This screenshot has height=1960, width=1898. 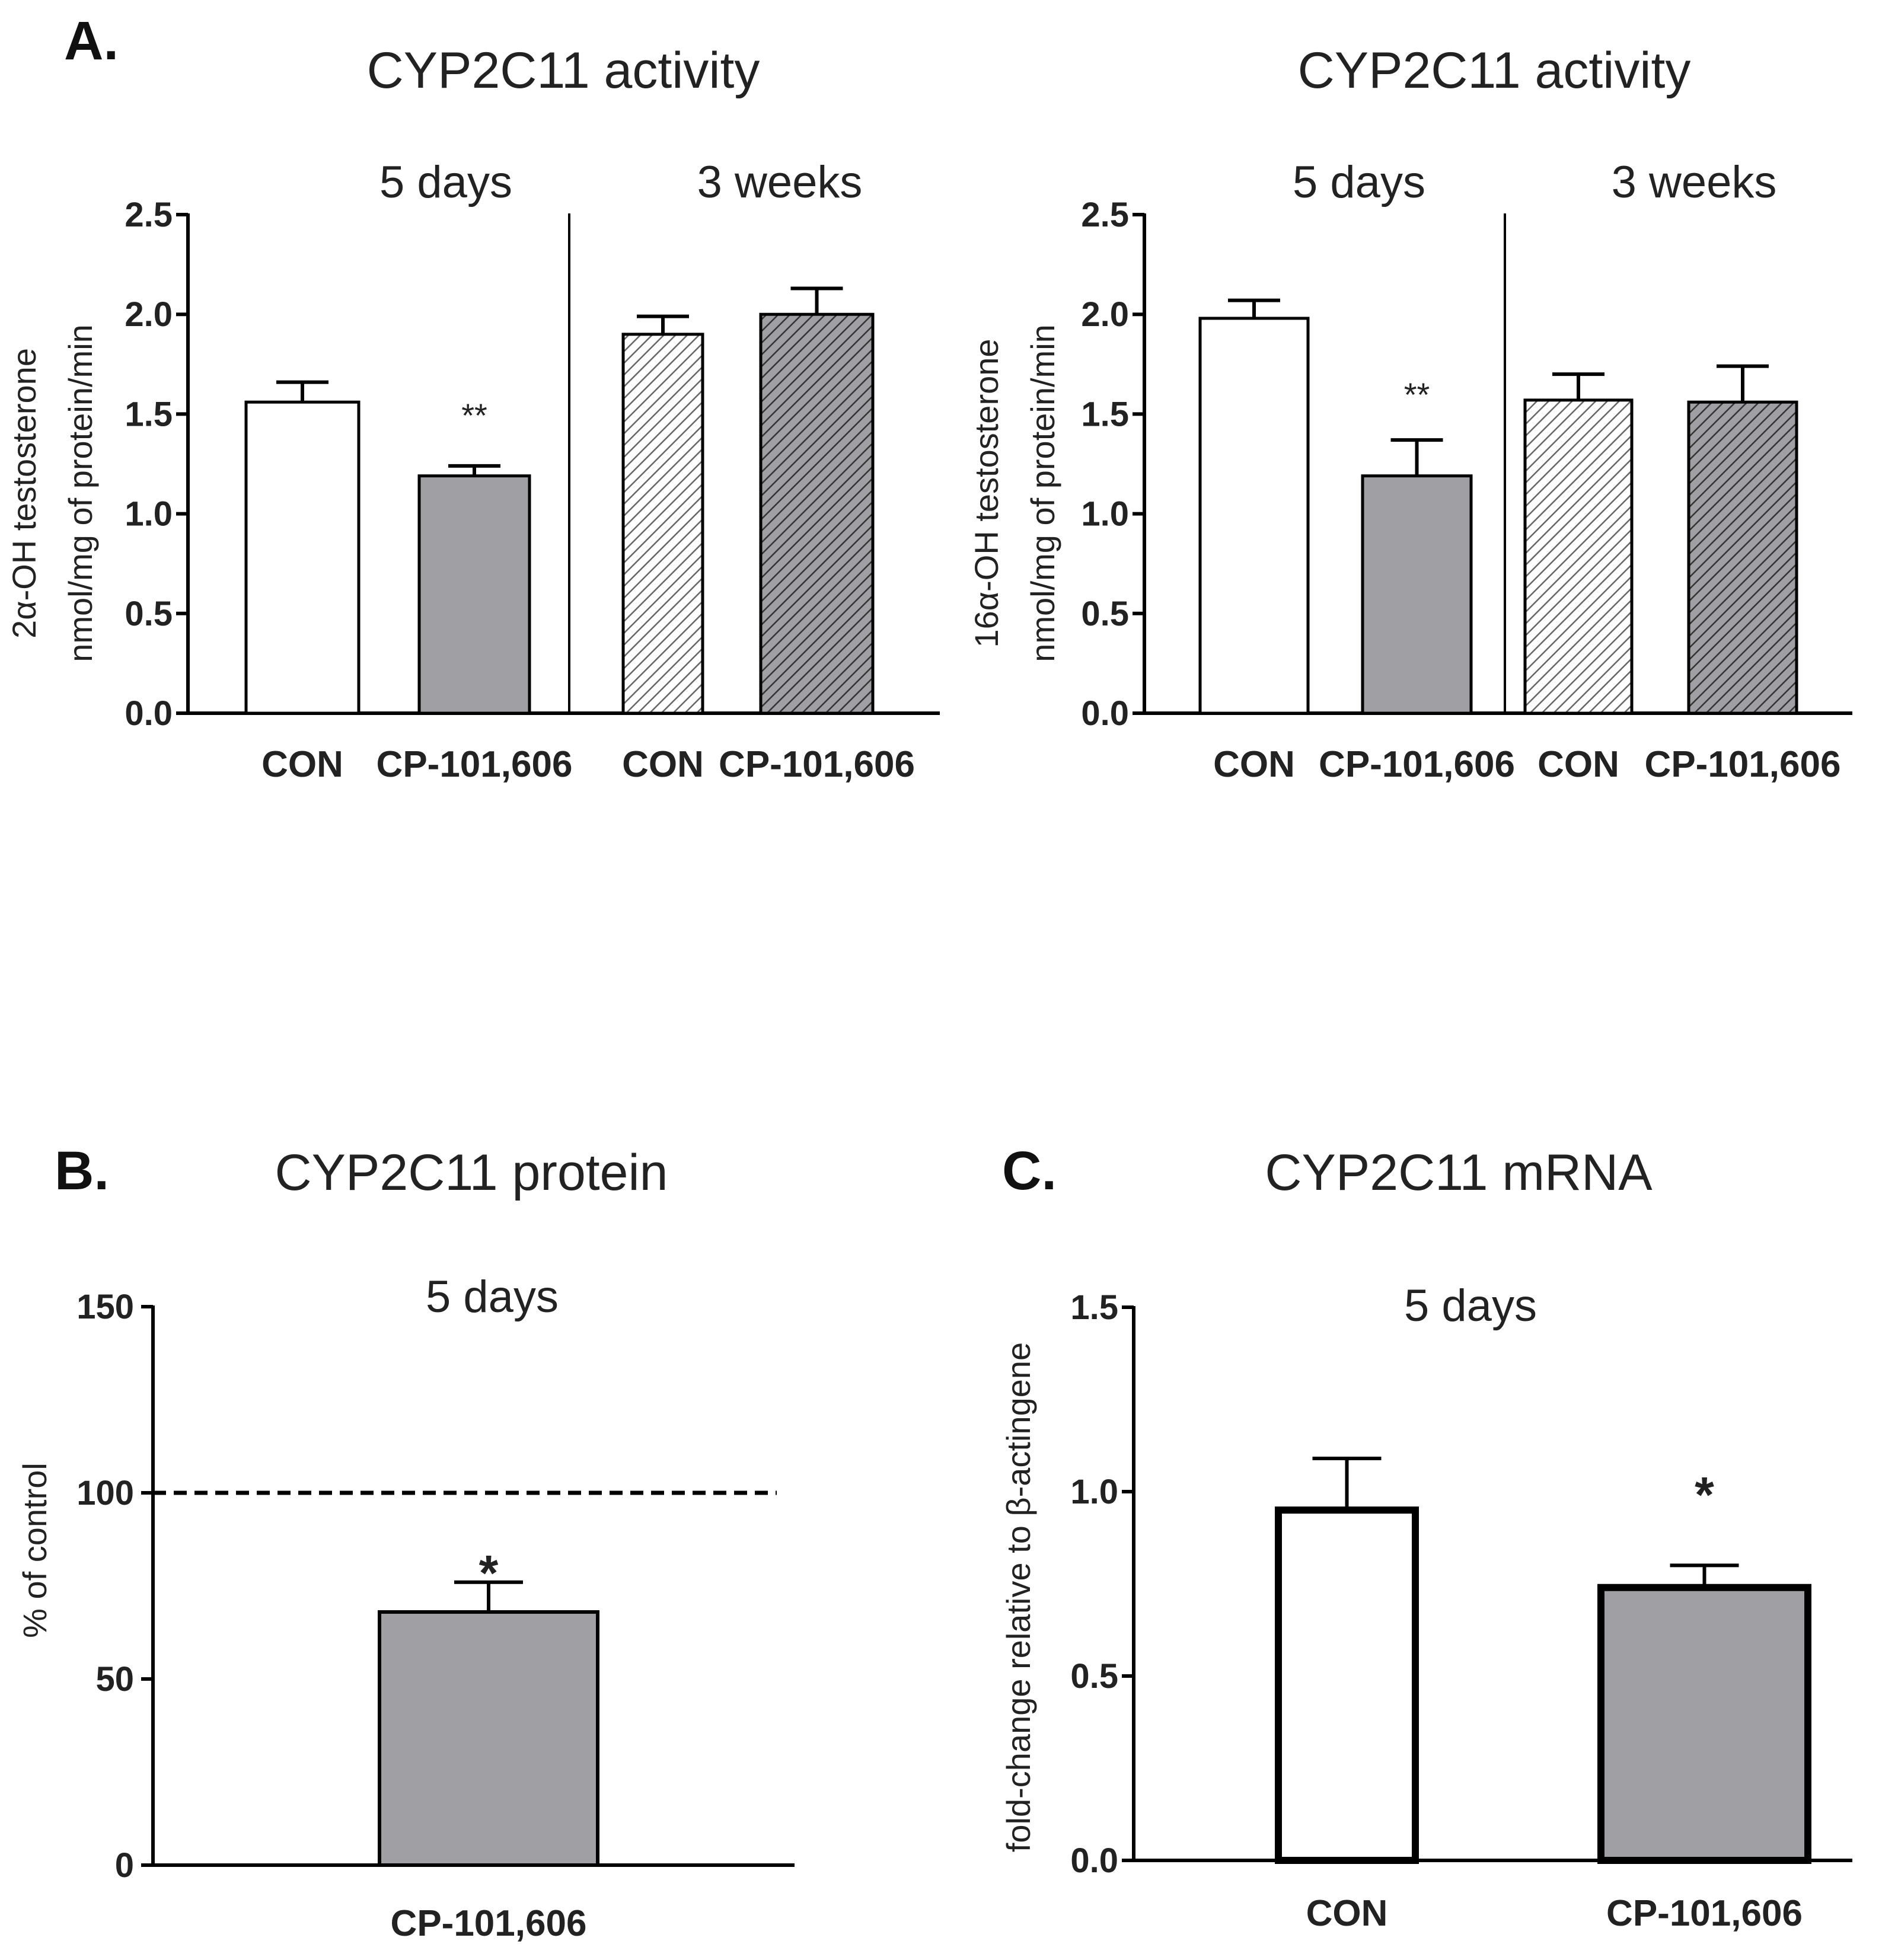 I want to click on chart-a2-y-tick-label: 1.5, so click(x=1105, y=414).